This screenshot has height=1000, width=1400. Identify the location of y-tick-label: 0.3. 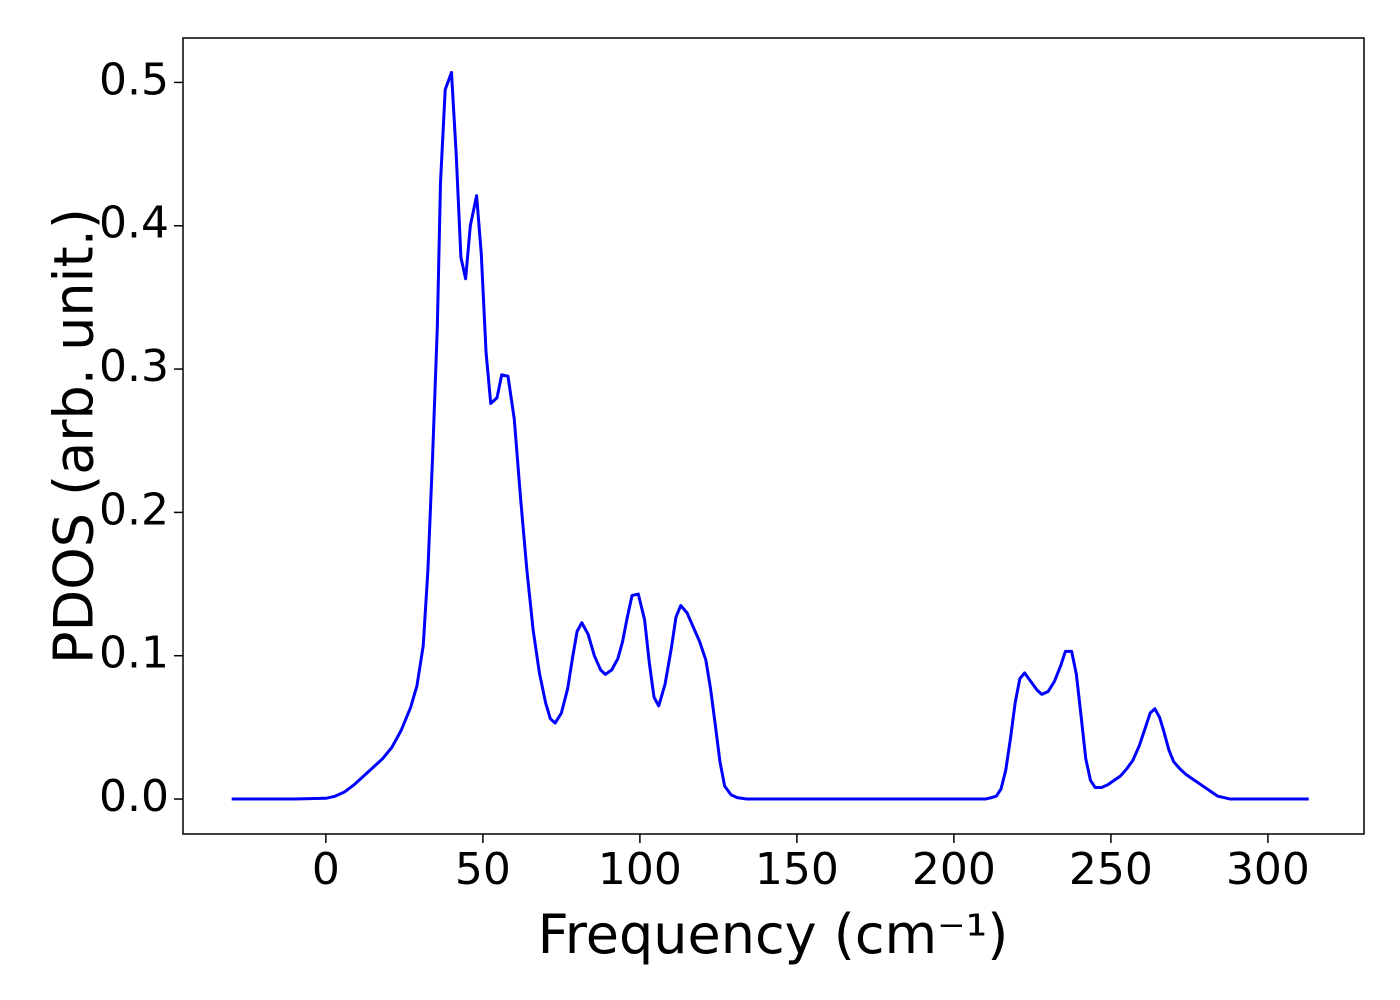
(134, 366).